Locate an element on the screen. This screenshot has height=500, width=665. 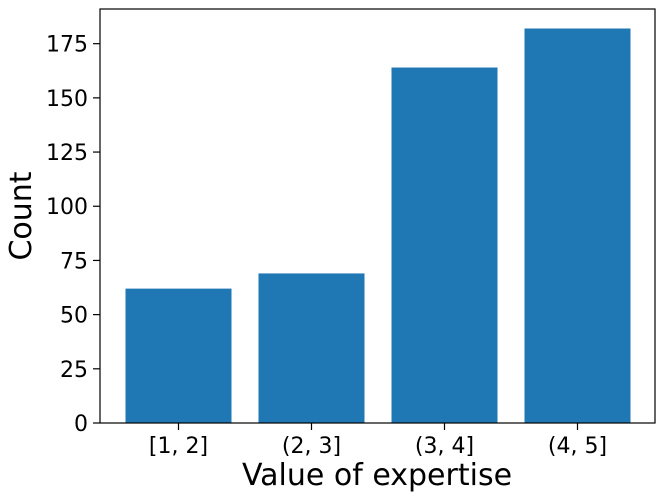
y-tick-label: 175 is located at coordinates (67, 45).